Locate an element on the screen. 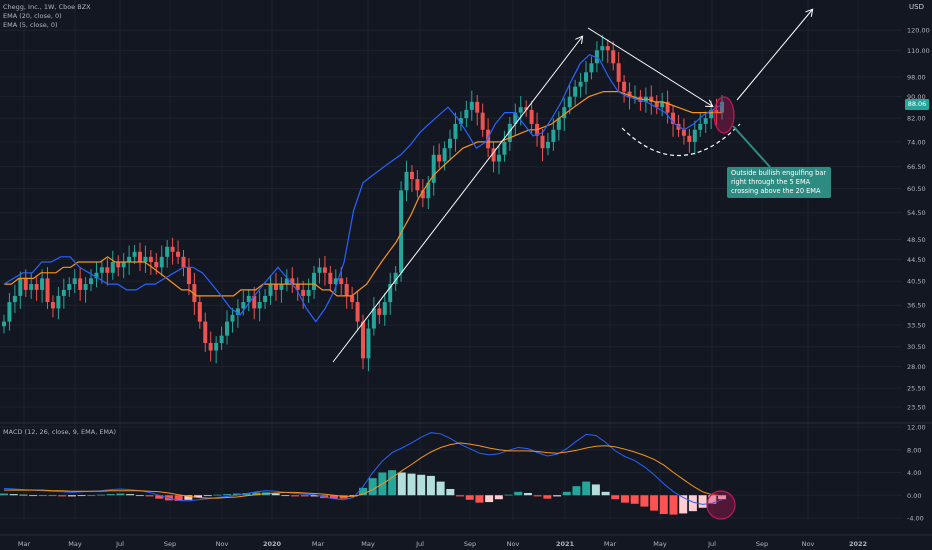 This screenshot has width=932, height=550. macd-line is located at coordinates (363, 468).